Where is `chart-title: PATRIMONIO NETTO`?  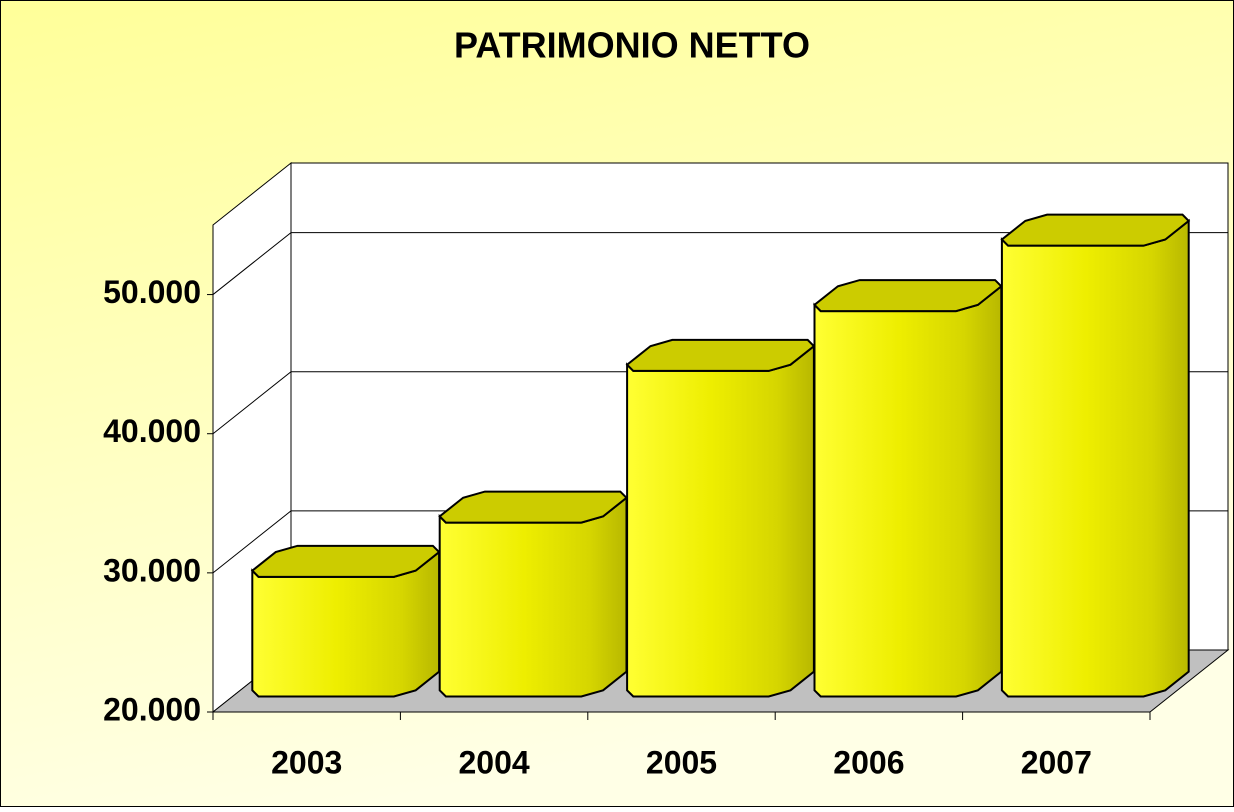 chart-title: PATRIMONIO NETTO is located at coordinates (632, 45).